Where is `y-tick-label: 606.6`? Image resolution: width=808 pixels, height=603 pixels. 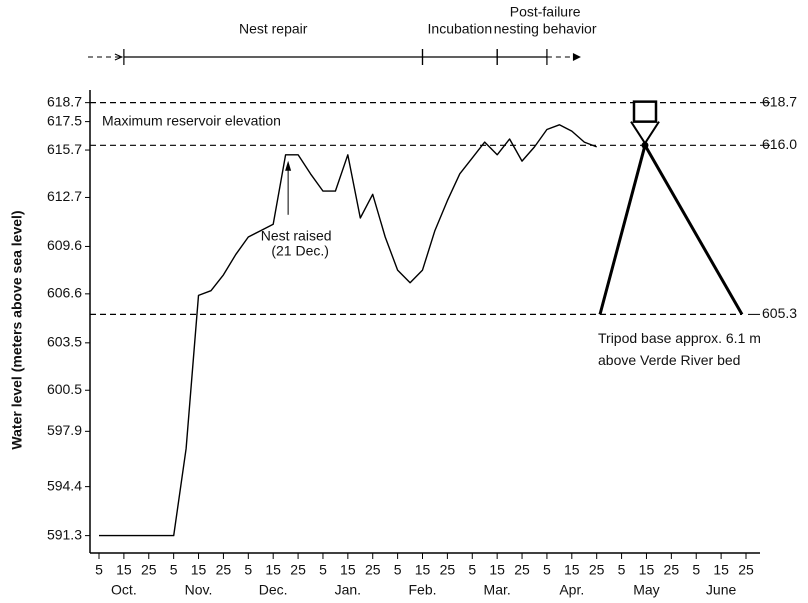
y-tick-label: 606.6 is located at coordinates (64, 293).